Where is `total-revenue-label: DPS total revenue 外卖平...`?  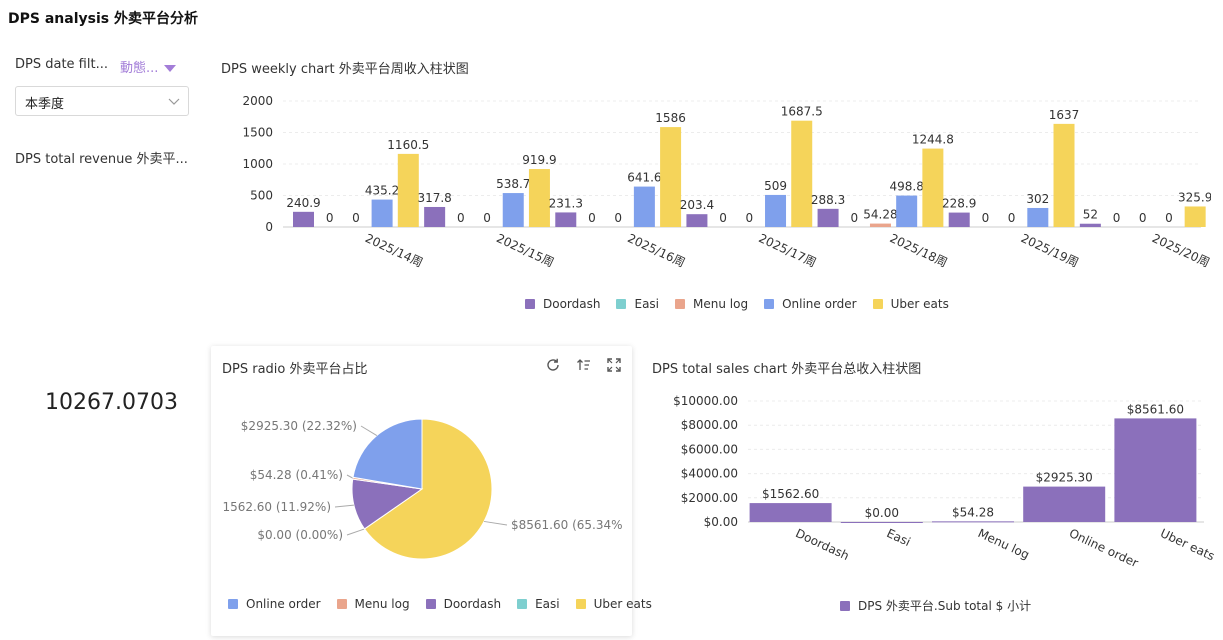
total-revenue-label: DPS total revenue 外卖平... is located at coordinates (101, 159).